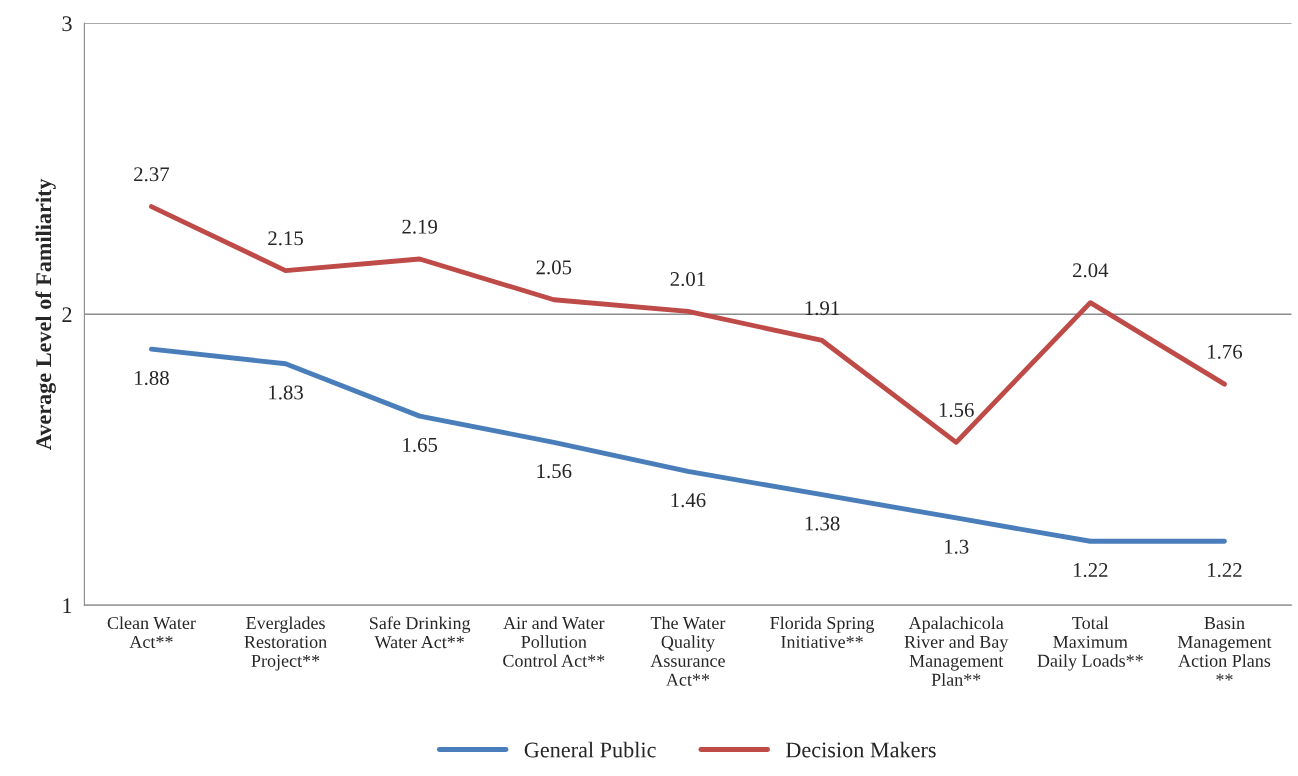 The image size is (1298, 776). What do you see at coordinates (957, 546) in the screenshot?
I see `data-label: 1.3` at bounding box center [957, 546].